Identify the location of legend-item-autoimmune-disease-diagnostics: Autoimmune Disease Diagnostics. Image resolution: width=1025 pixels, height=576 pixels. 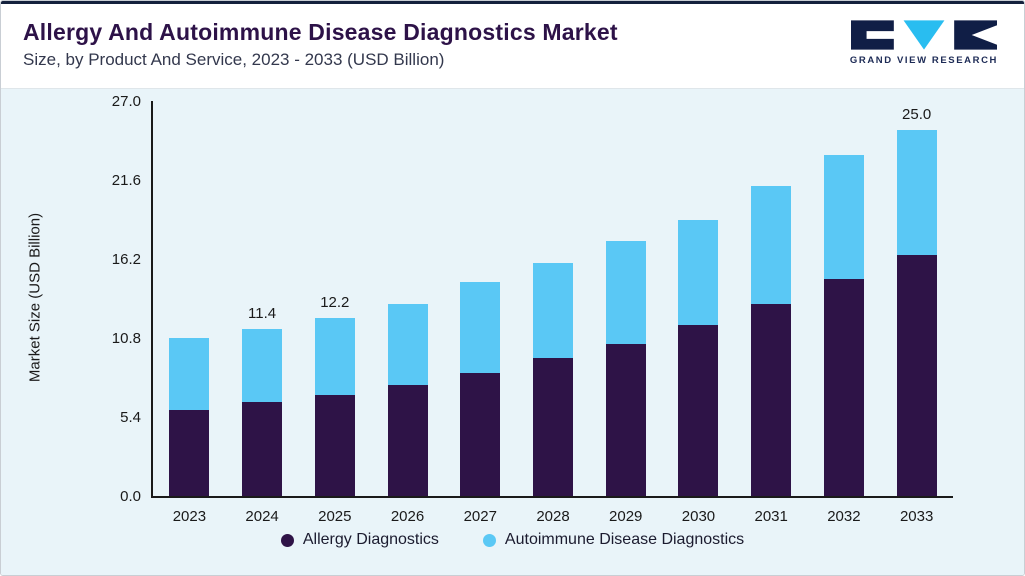
(613, 540).